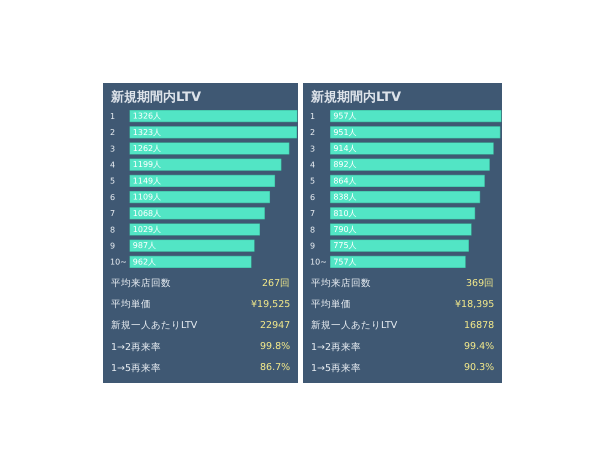  What do you see at coordinates (345, 213) in the screenshot?
I see `data-label: 810人` at bounding box center [345, 213].